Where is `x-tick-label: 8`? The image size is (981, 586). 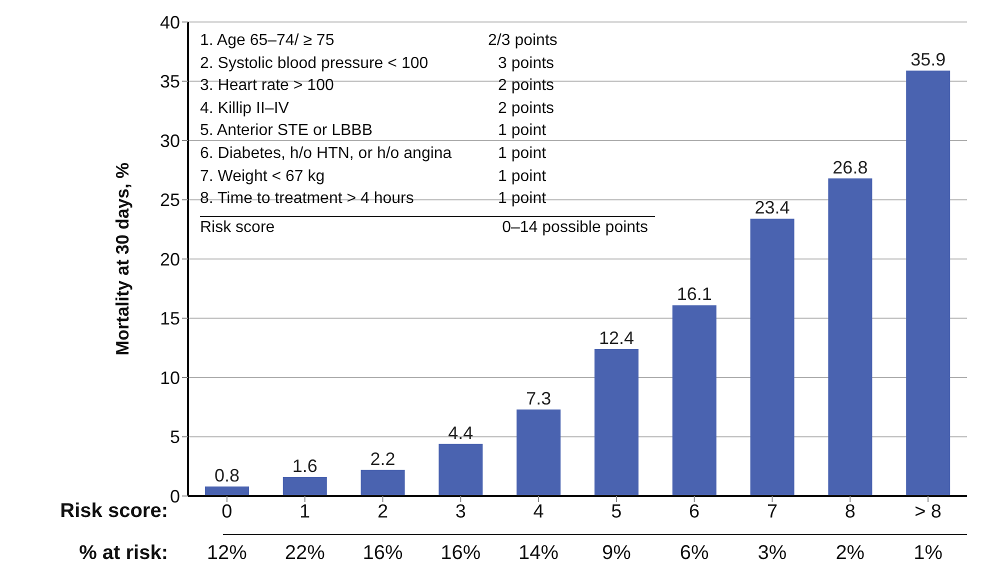 x-tick-label: 8 is located at coordinates (850, 511).